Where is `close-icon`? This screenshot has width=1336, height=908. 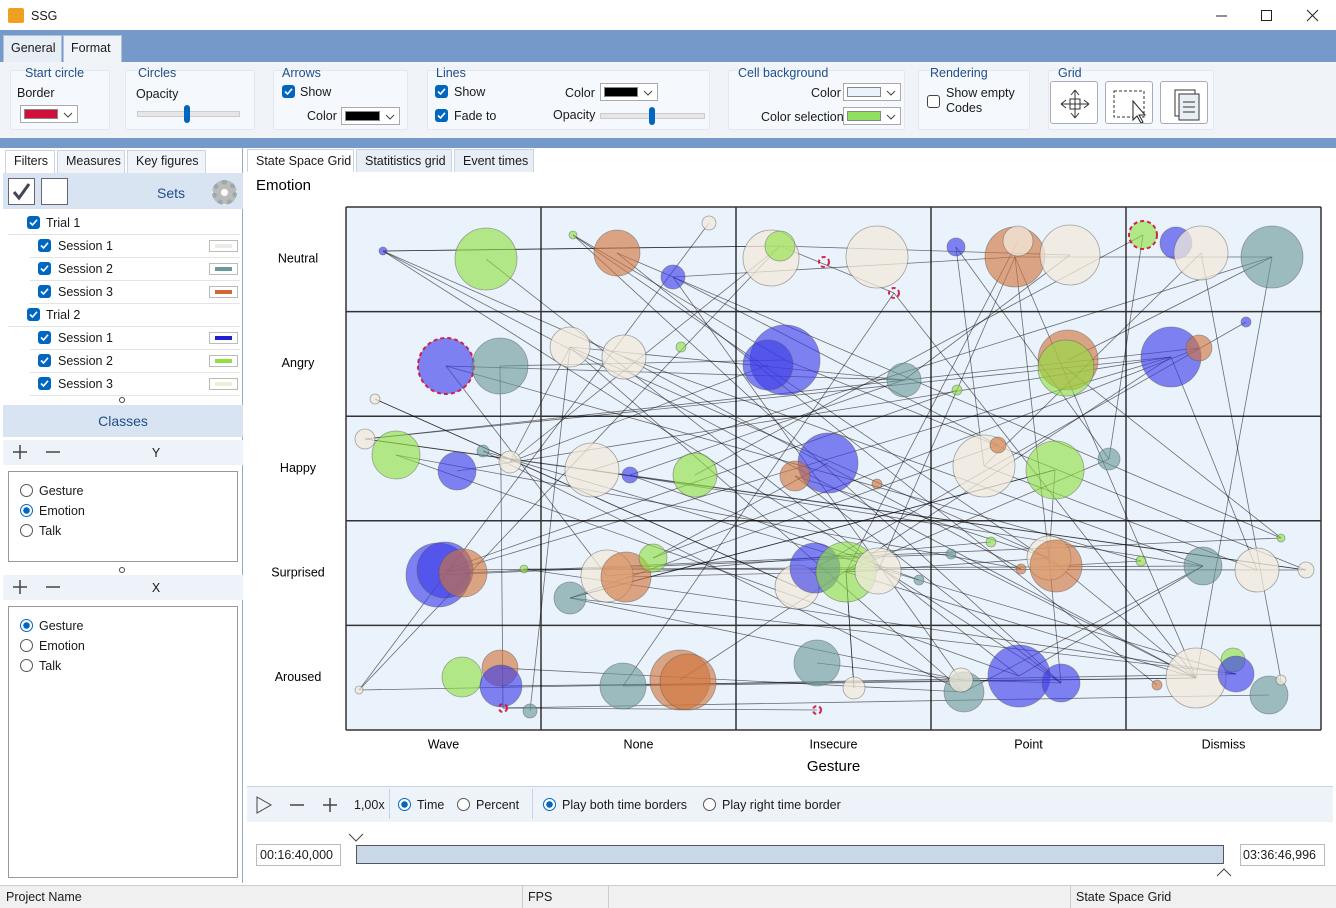 close-icon is located at coordinates (1312, 15).